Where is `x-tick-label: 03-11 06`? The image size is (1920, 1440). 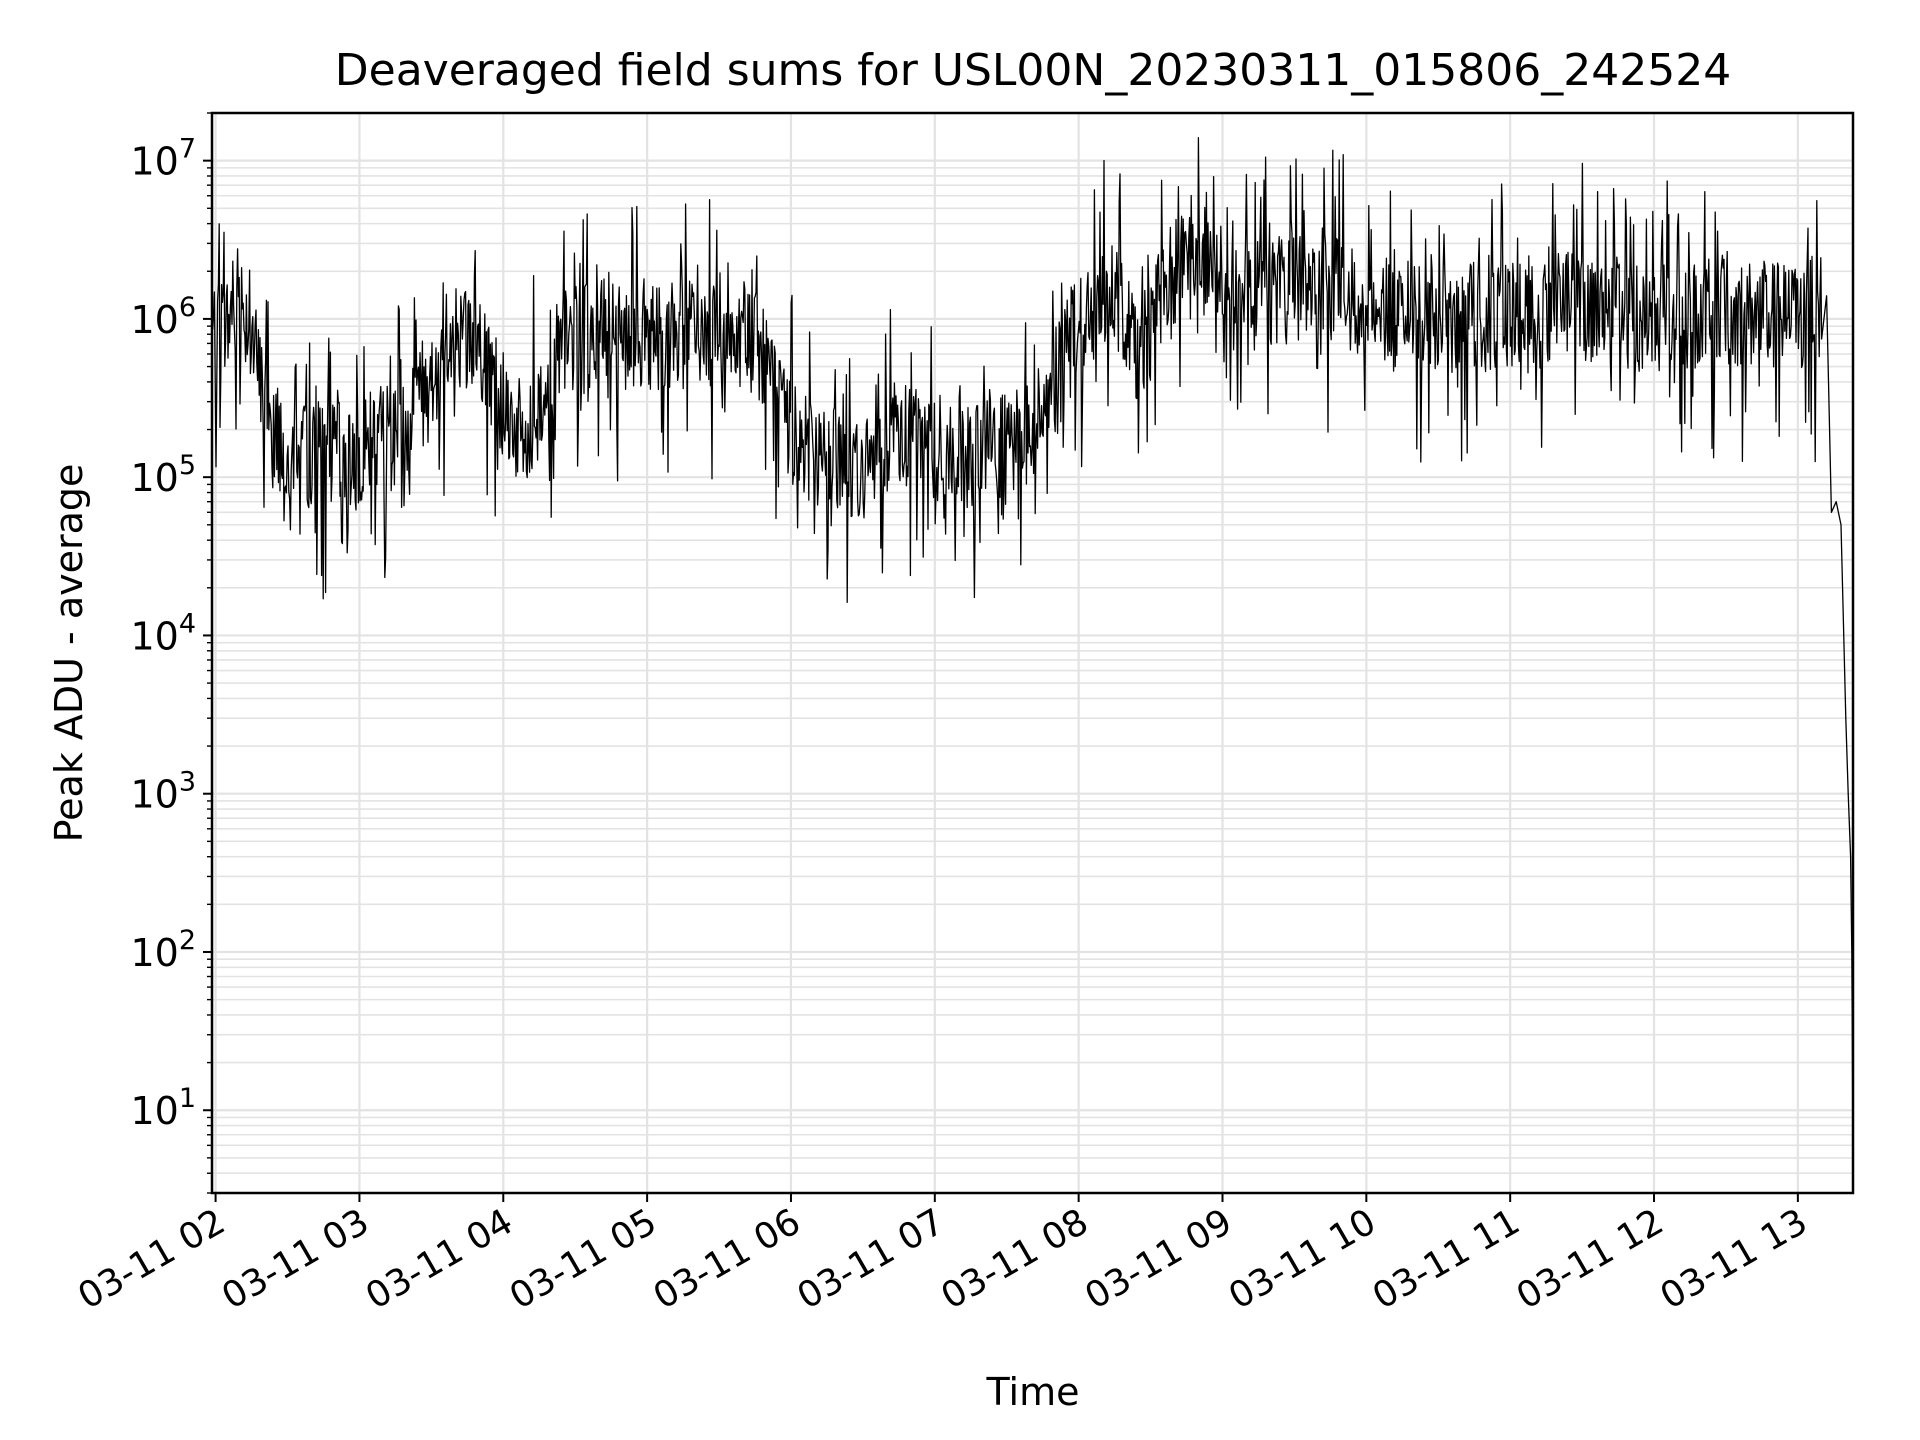 x-tick-label: 03-11 06 is located at coordinates (727, 1259).